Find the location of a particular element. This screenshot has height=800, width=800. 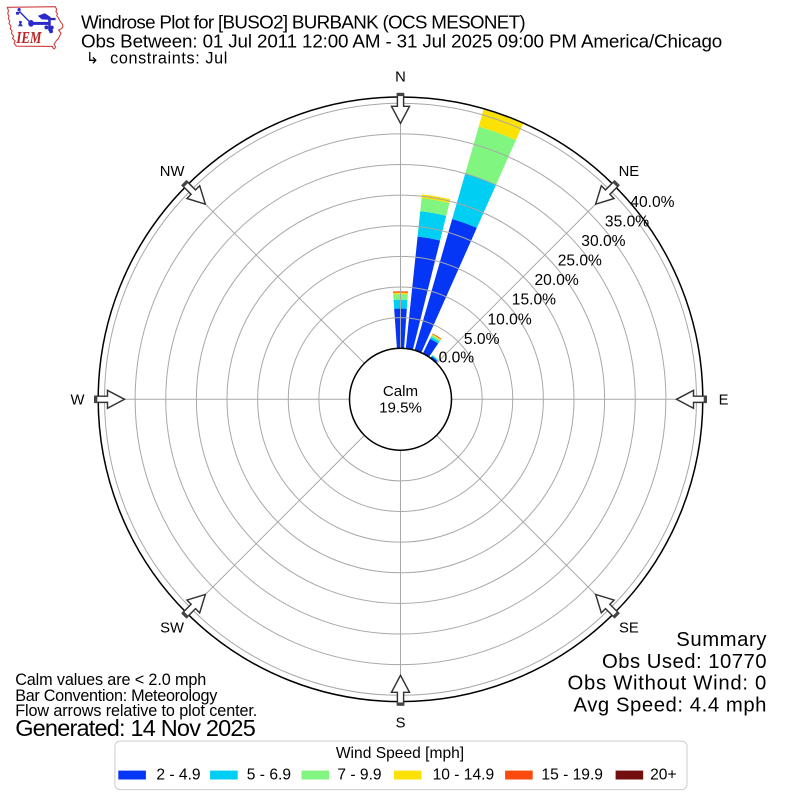

svg-text: 20.0% is located at coordinates (557, 280).